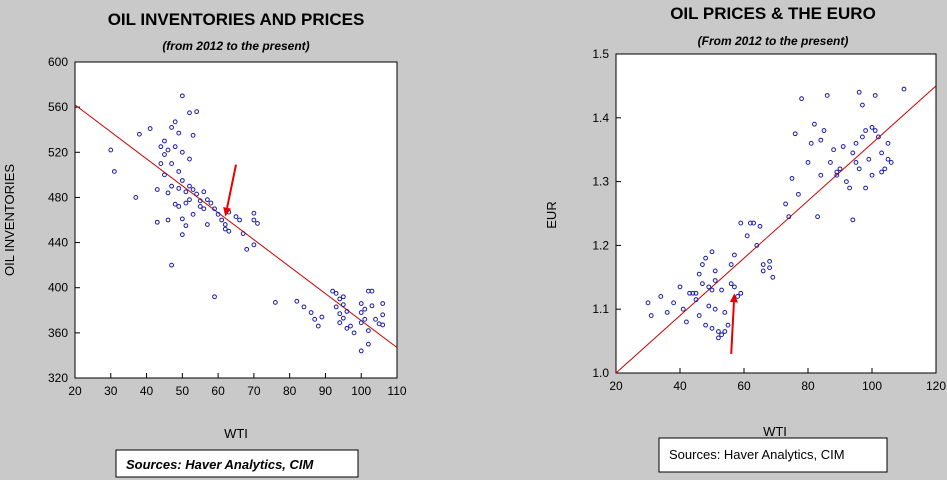  What do you see at coordinates (396, 391) in the screenshot?
I see `chart1-xtick-label: 110` at bounding box center [396, 391].